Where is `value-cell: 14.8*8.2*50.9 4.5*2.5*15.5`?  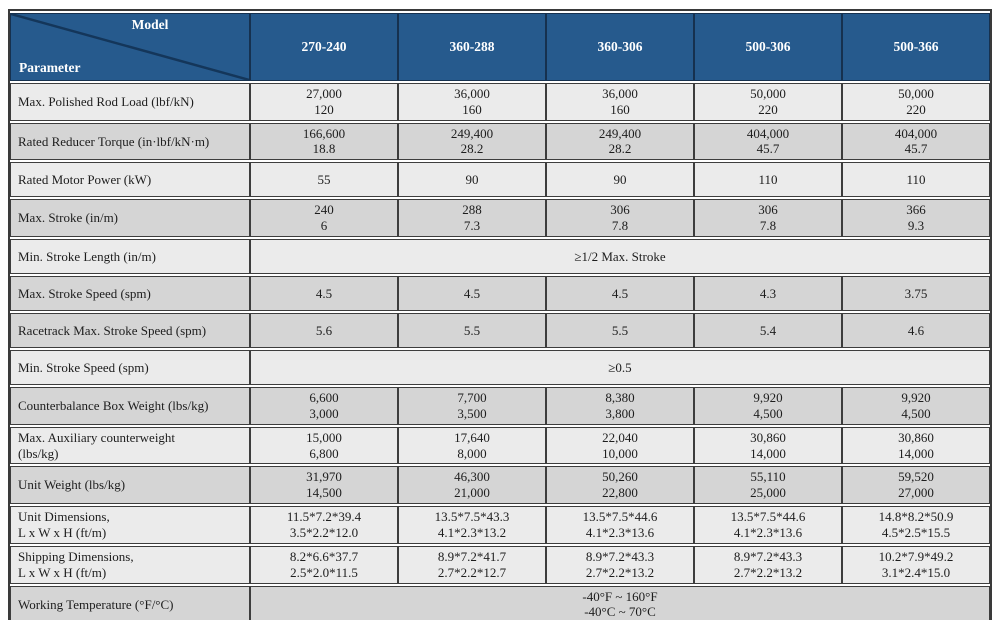 value-cell: 14.8*8.2*50.9 4.5*2.5*15.5 is located at coordinates (916, 525).